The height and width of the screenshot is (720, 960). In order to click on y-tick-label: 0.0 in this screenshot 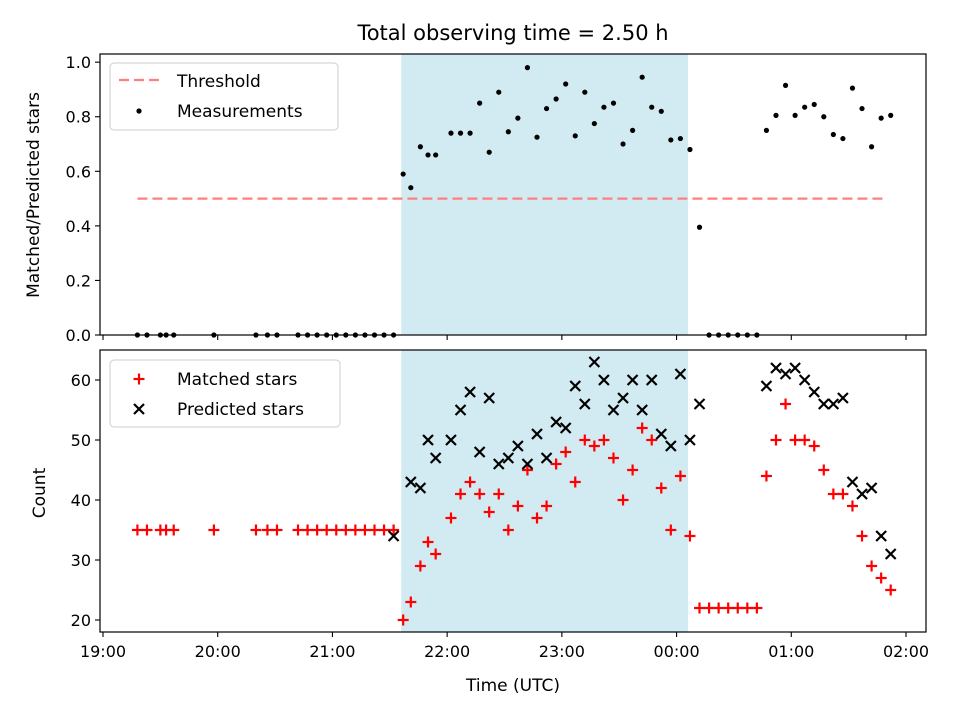, I will do `click(78, 335)`.